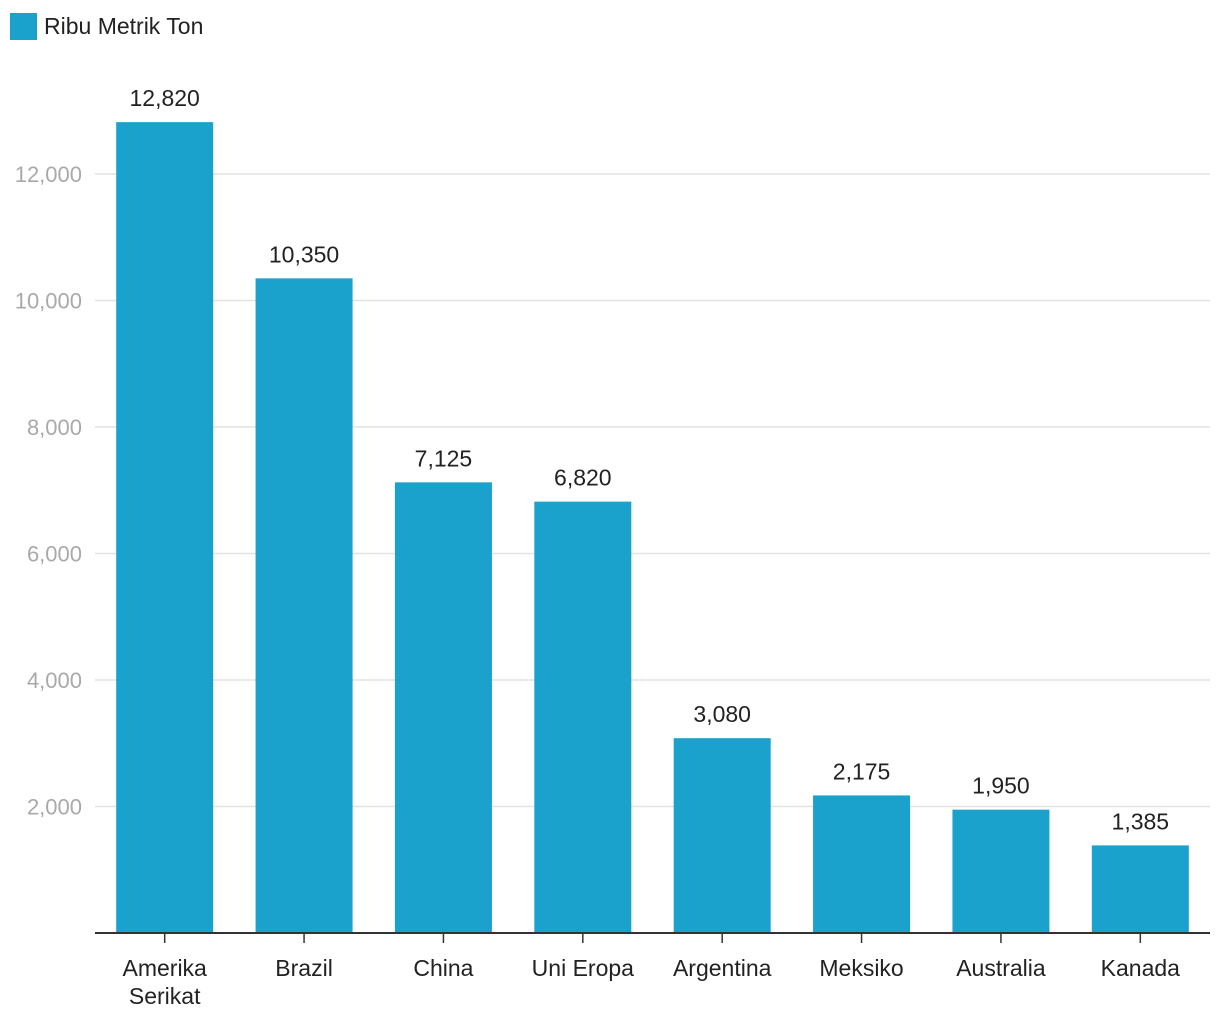 The width and height of the screenshot is (1220, 1025). Describe the element at coordinates (1001, 786) in the screenshot. I see `bar-value-label: 1,950` at that location.